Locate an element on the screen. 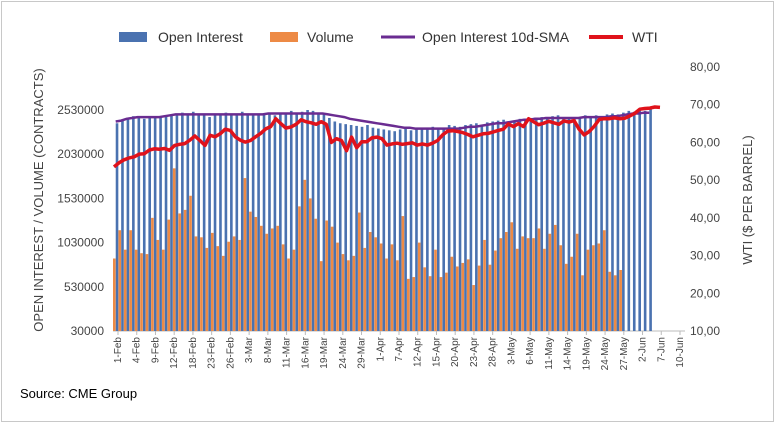 The width and height of the screenshot is (775, 423). x-tick-label: 1-Feb is located at coordinates (118, 350).